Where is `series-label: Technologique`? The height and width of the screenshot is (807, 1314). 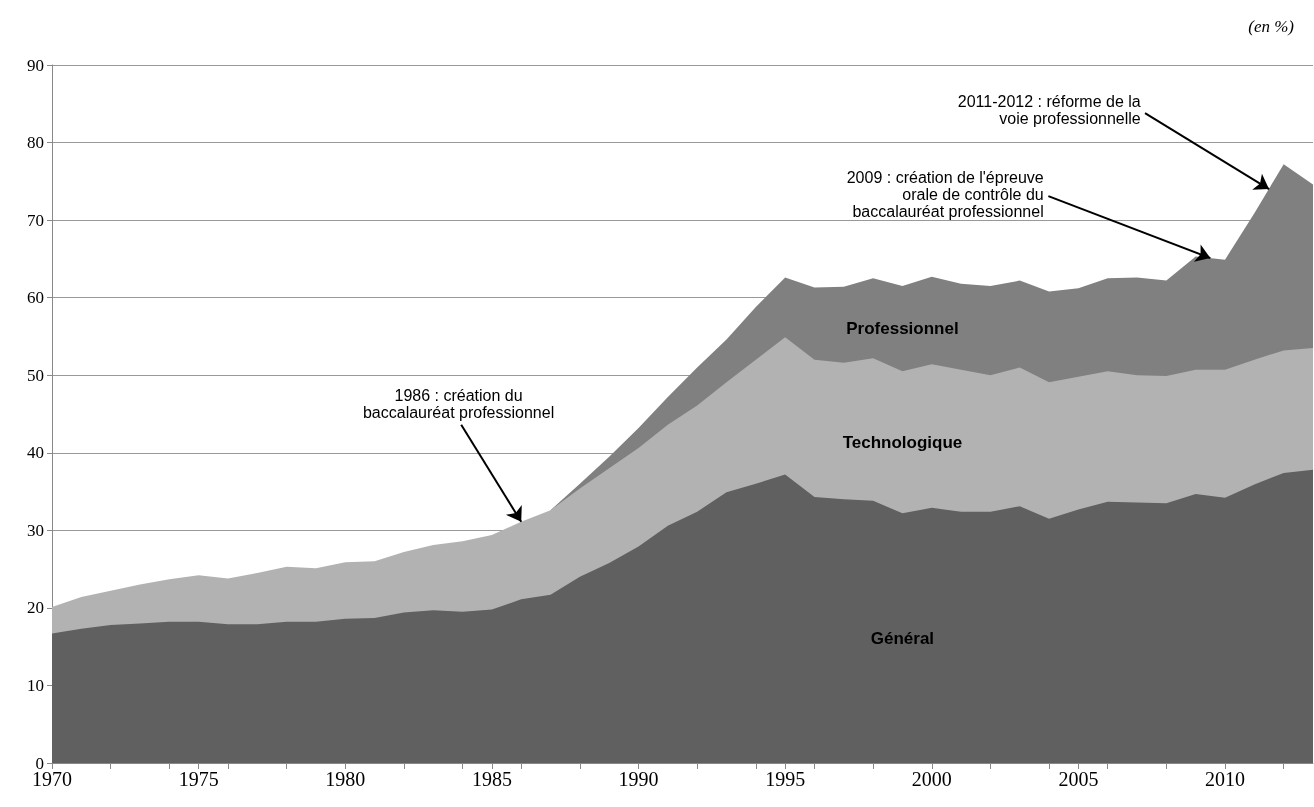
series-label: Technologique is located at coordinates (902, 442).